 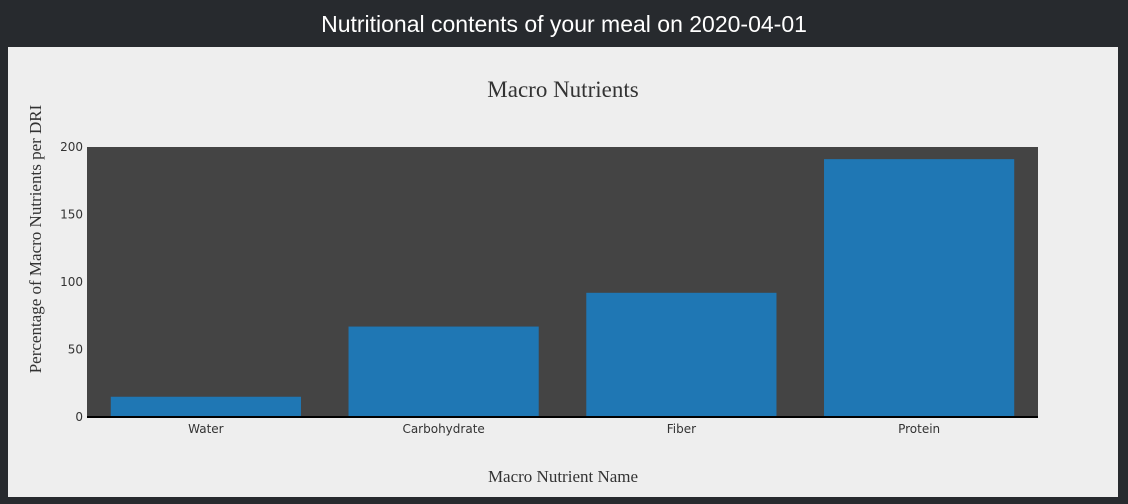 I want to click on x-tick-label: Protein, so click(x=919, y=429).